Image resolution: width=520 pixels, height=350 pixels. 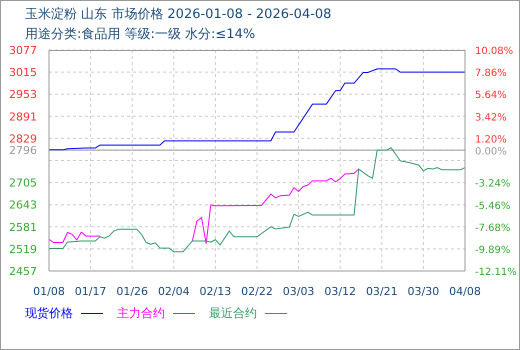 What do you see at coordinates (23, 183) in the screenshot?
I see `y-tick-label: 2705` at bounding box center [23, 183].